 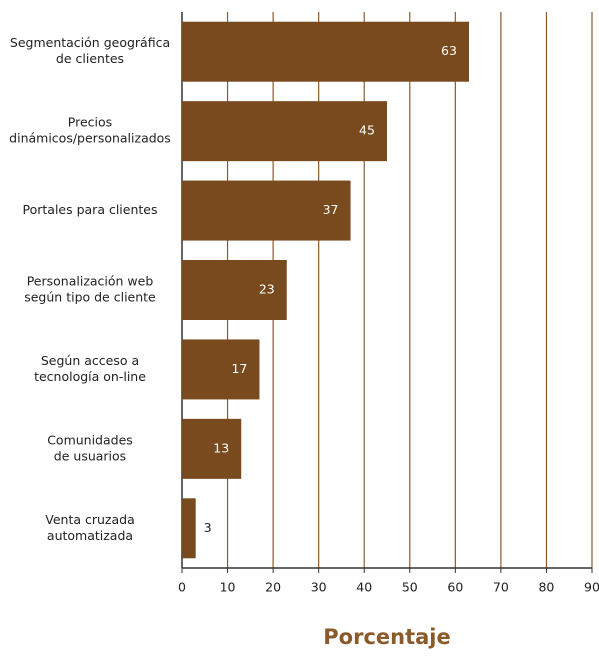 I want to click on y-tick-label: Venta cruzada, so click(x=89, y=519).